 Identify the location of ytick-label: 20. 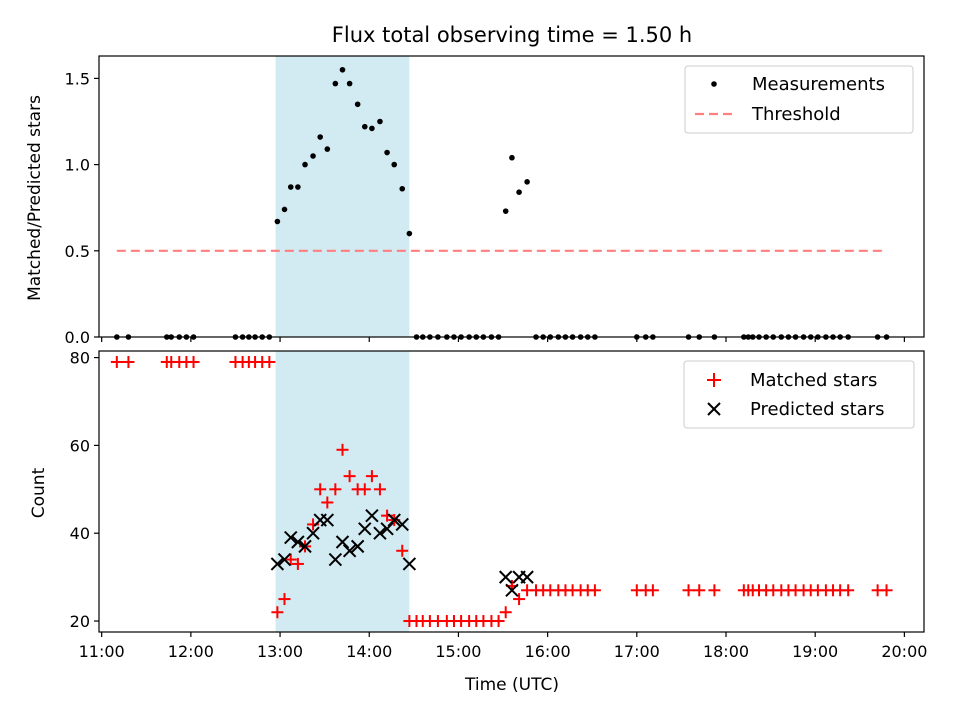
(80, 621).